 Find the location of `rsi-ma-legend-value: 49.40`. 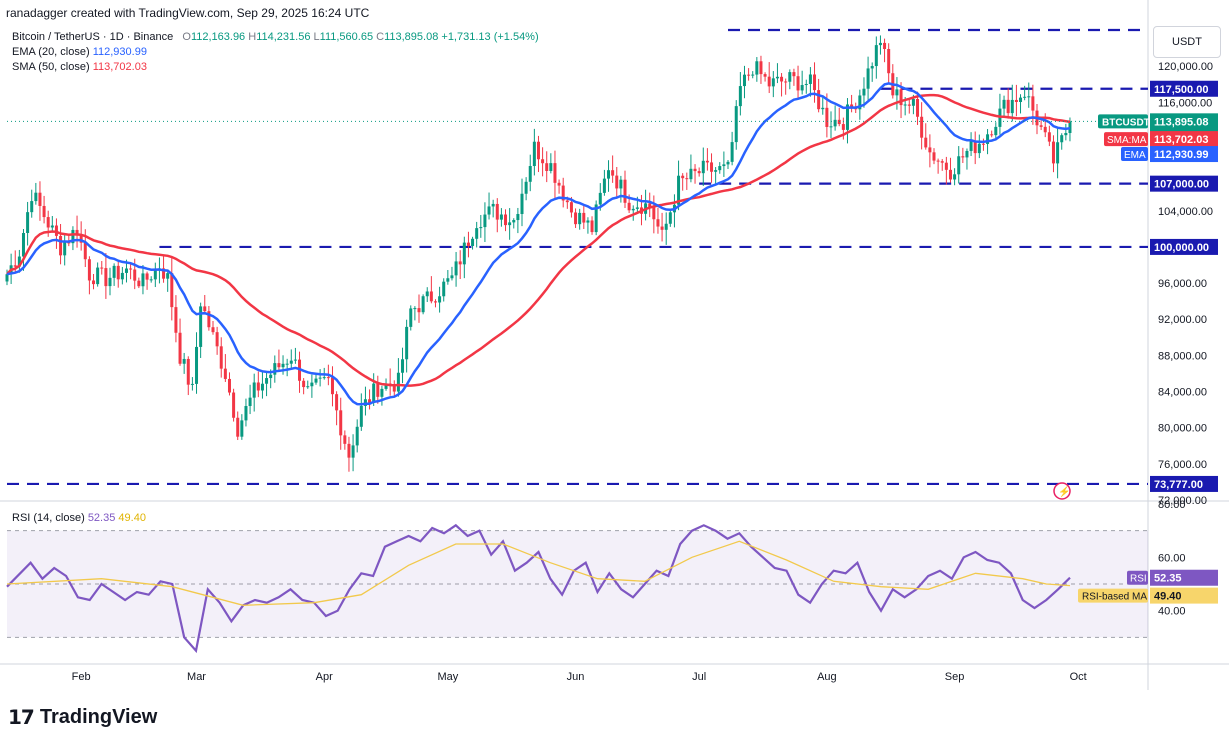

rsi-ma-legend-value: 49.40 is located at coordinates (132, 518).